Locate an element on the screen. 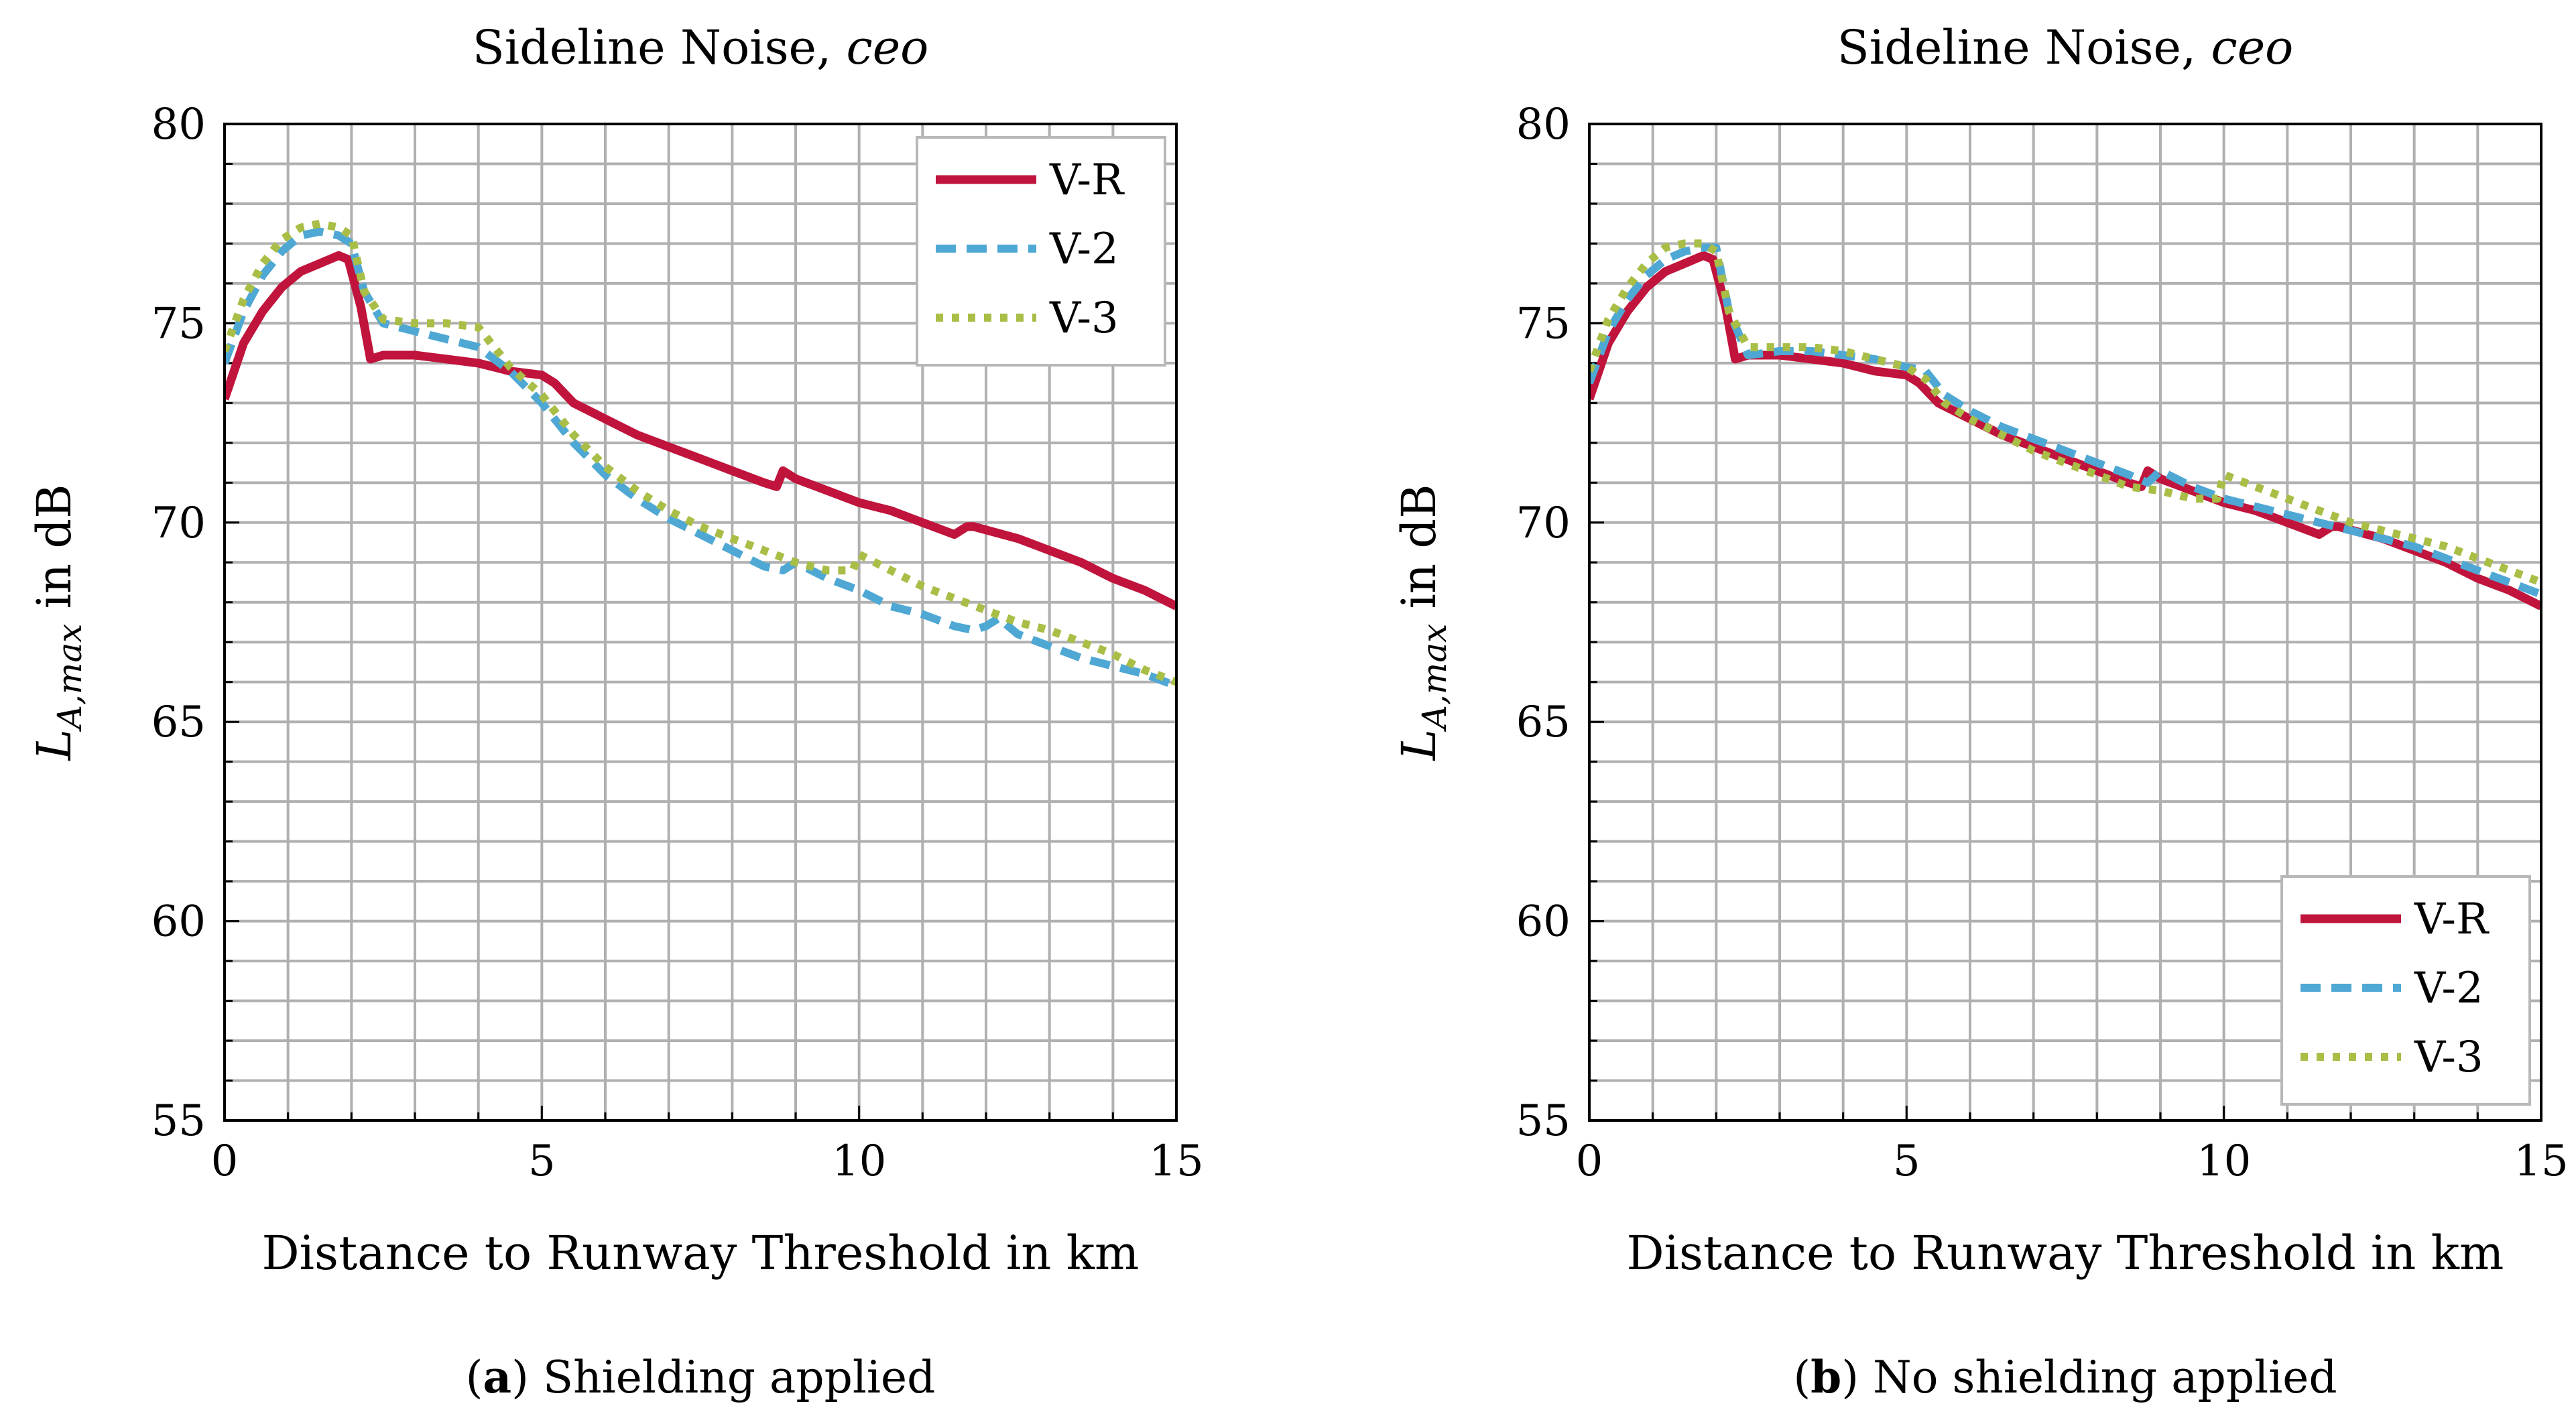 This screenshot has width=2576, height=1424. chart1-title: Sideline Noise, ceo is located at coordinates (701, 47).